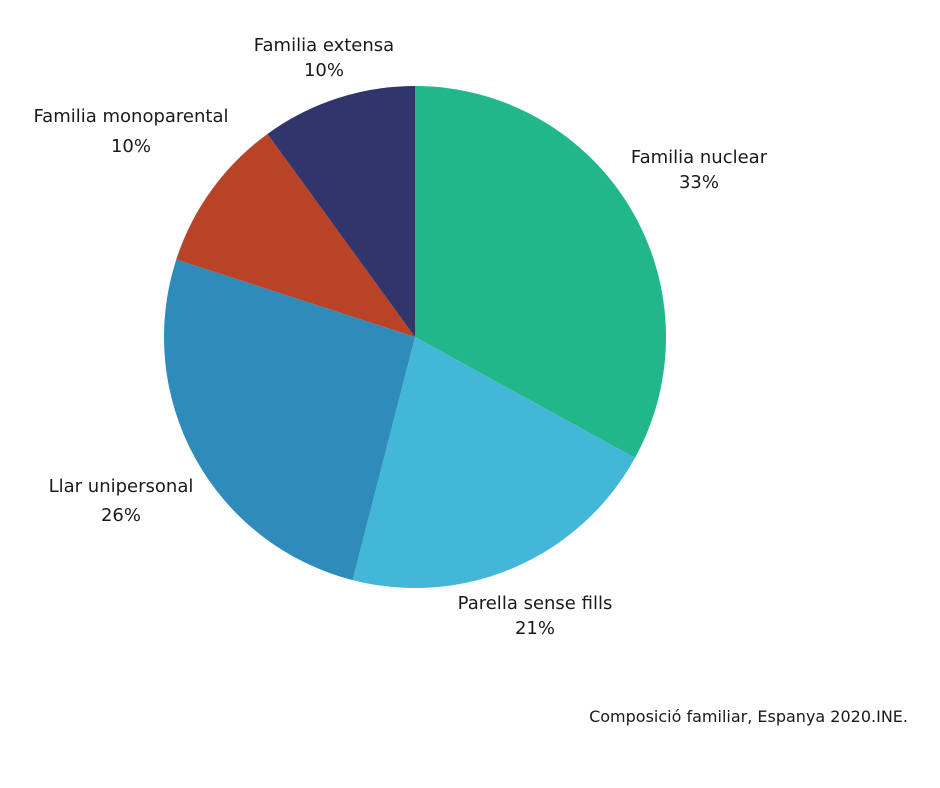 The height and width of the screenshot is (788, 940). I want to click on slice-label: Familia extensa, so click(324, 45).